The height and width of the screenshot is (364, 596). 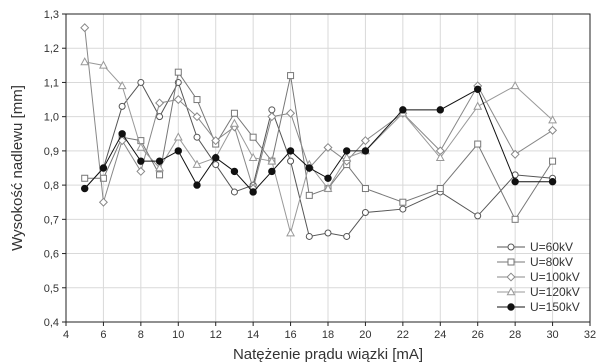 What do you see at coordinates (216, 335) in the screenshot?
I see `x-tick-label: 12` at bounding box center [216, 335].